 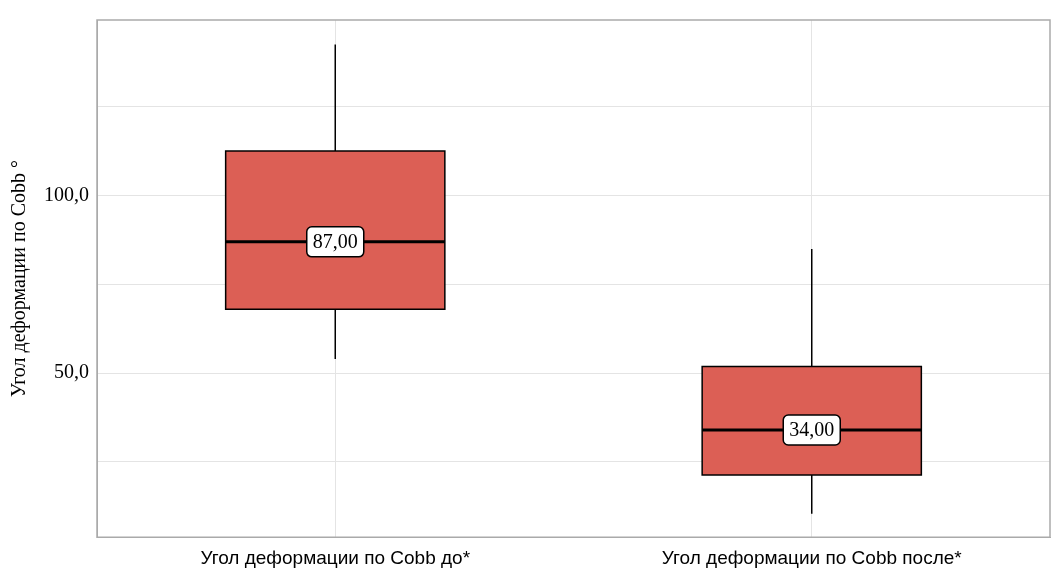 I want to click on y-axis-title: Угол деформации по Cobb °, so click(x=19, y=278).